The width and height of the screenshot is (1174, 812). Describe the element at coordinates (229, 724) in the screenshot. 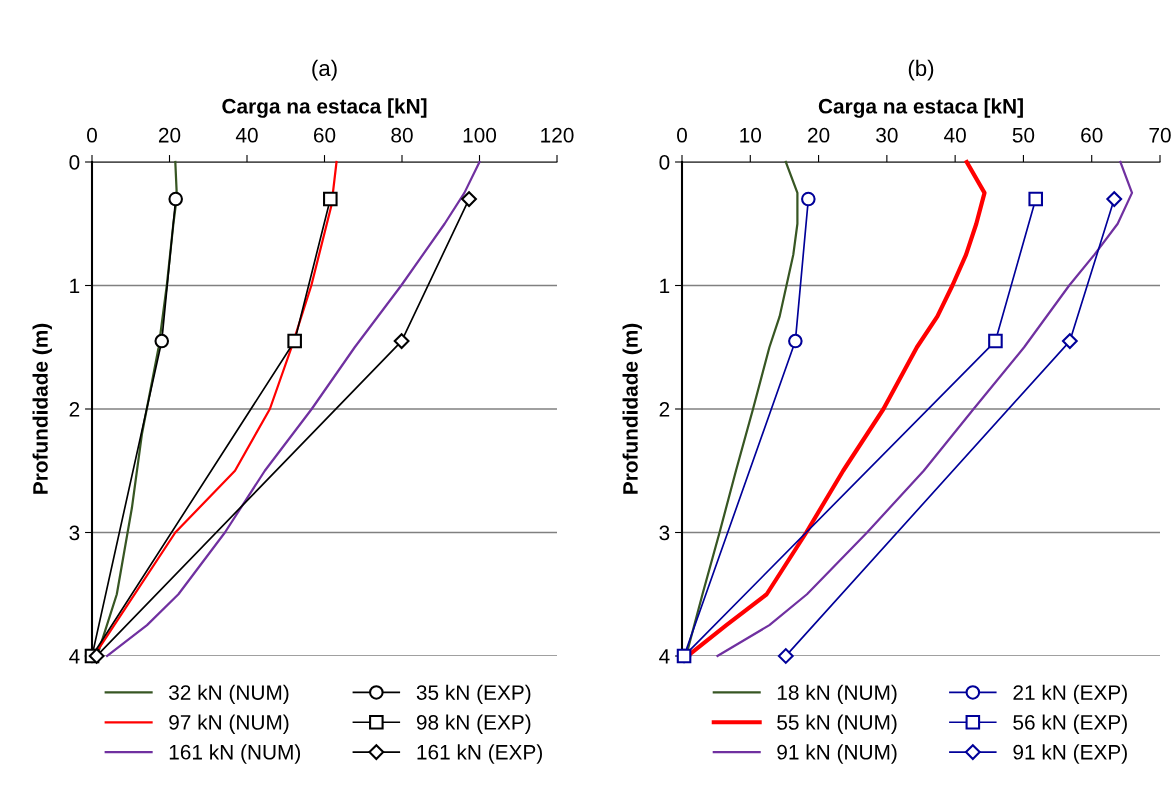

I see `legend-label: 97 kN (NUM)` at that location.